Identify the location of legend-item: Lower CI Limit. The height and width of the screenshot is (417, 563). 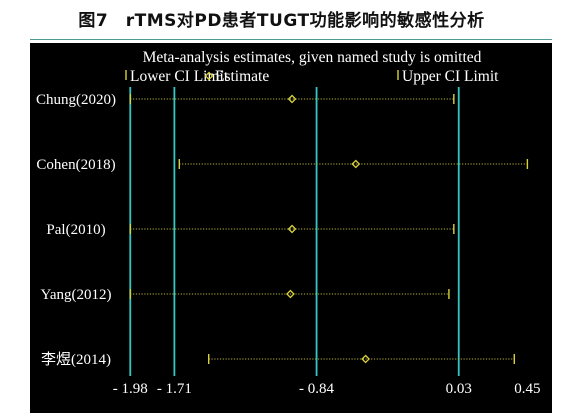
(177, 76).